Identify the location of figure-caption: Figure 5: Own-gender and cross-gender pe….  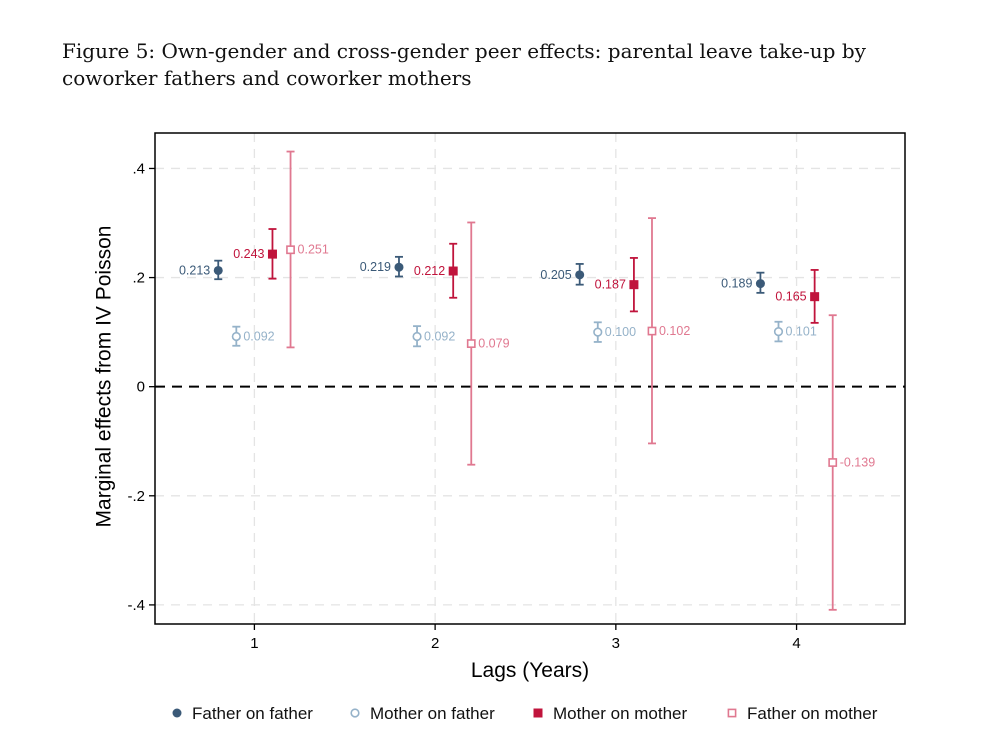
(464, 64).